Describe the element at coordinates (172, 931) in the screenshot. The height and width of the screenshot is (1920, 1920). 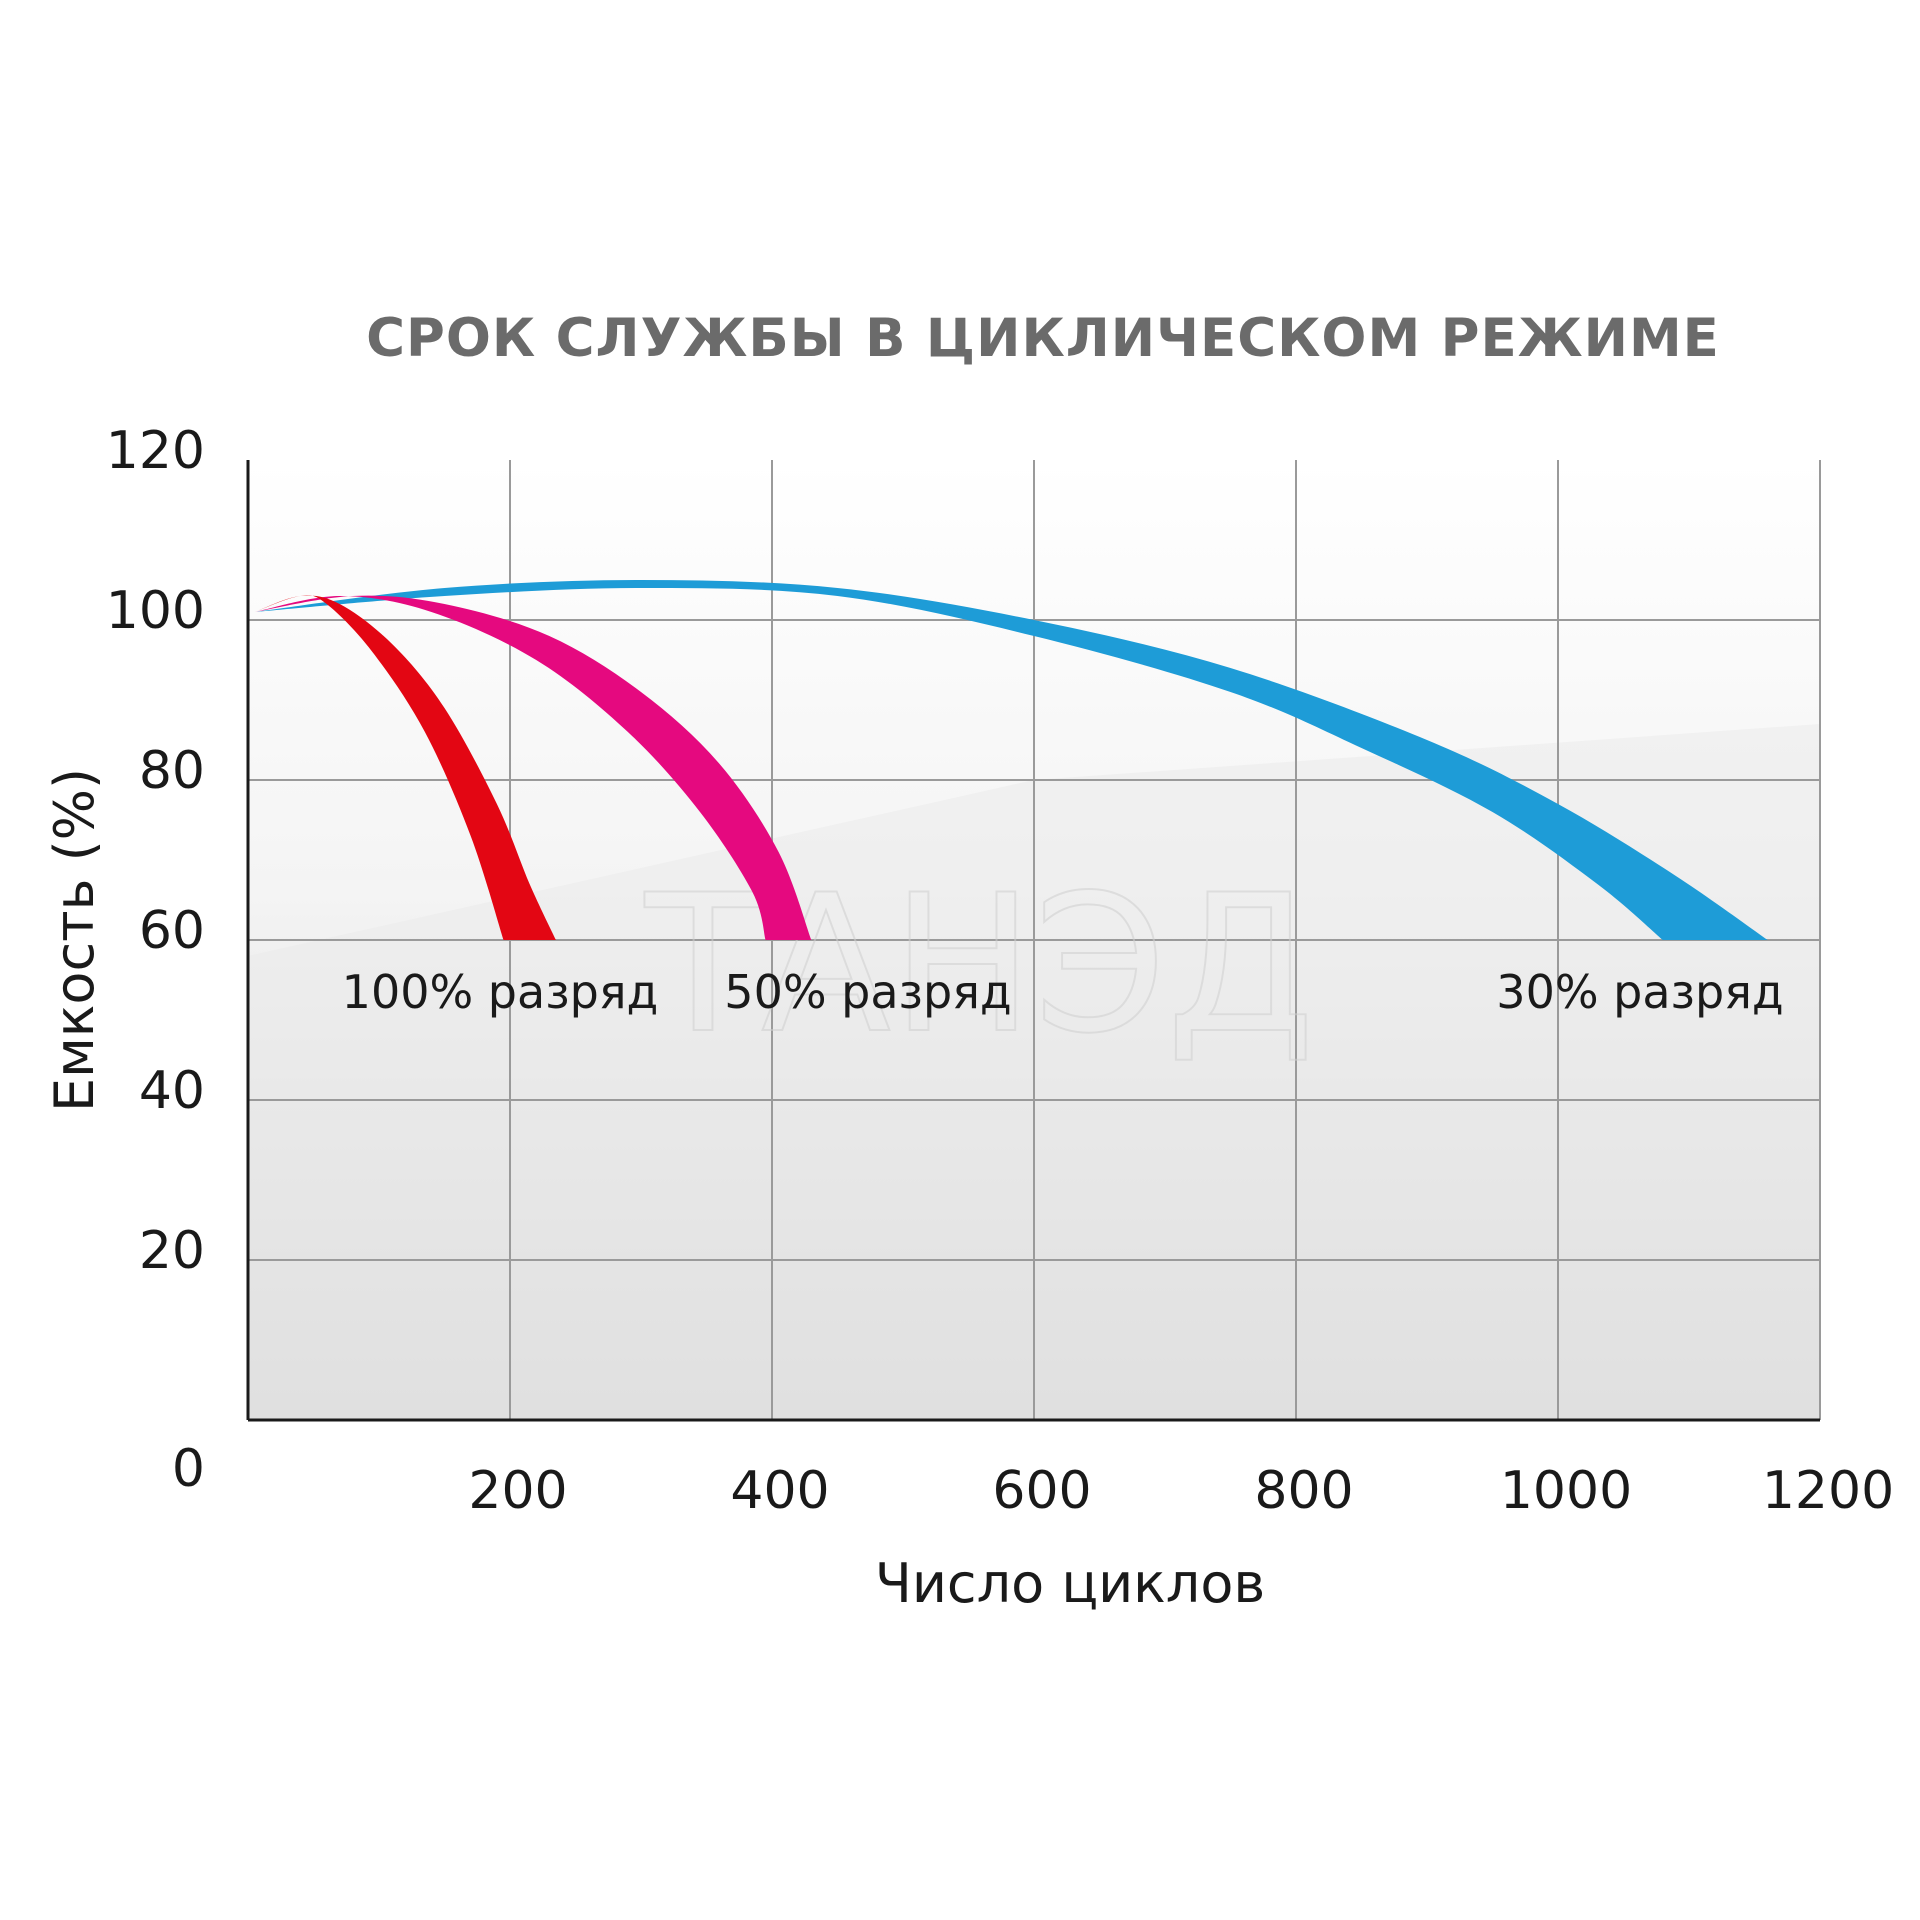
I see `y-tick-label: 60` at that location.